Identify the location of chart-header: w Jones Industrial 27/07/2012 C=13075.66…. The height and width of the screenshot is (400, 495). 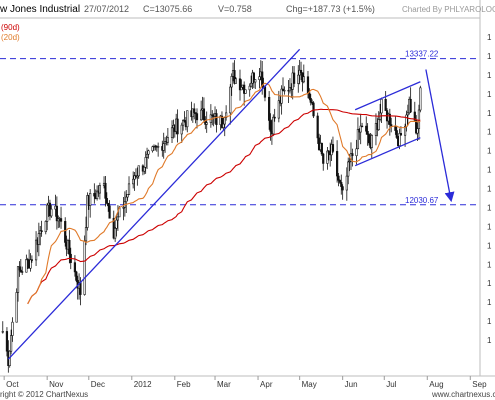
(247, 23).